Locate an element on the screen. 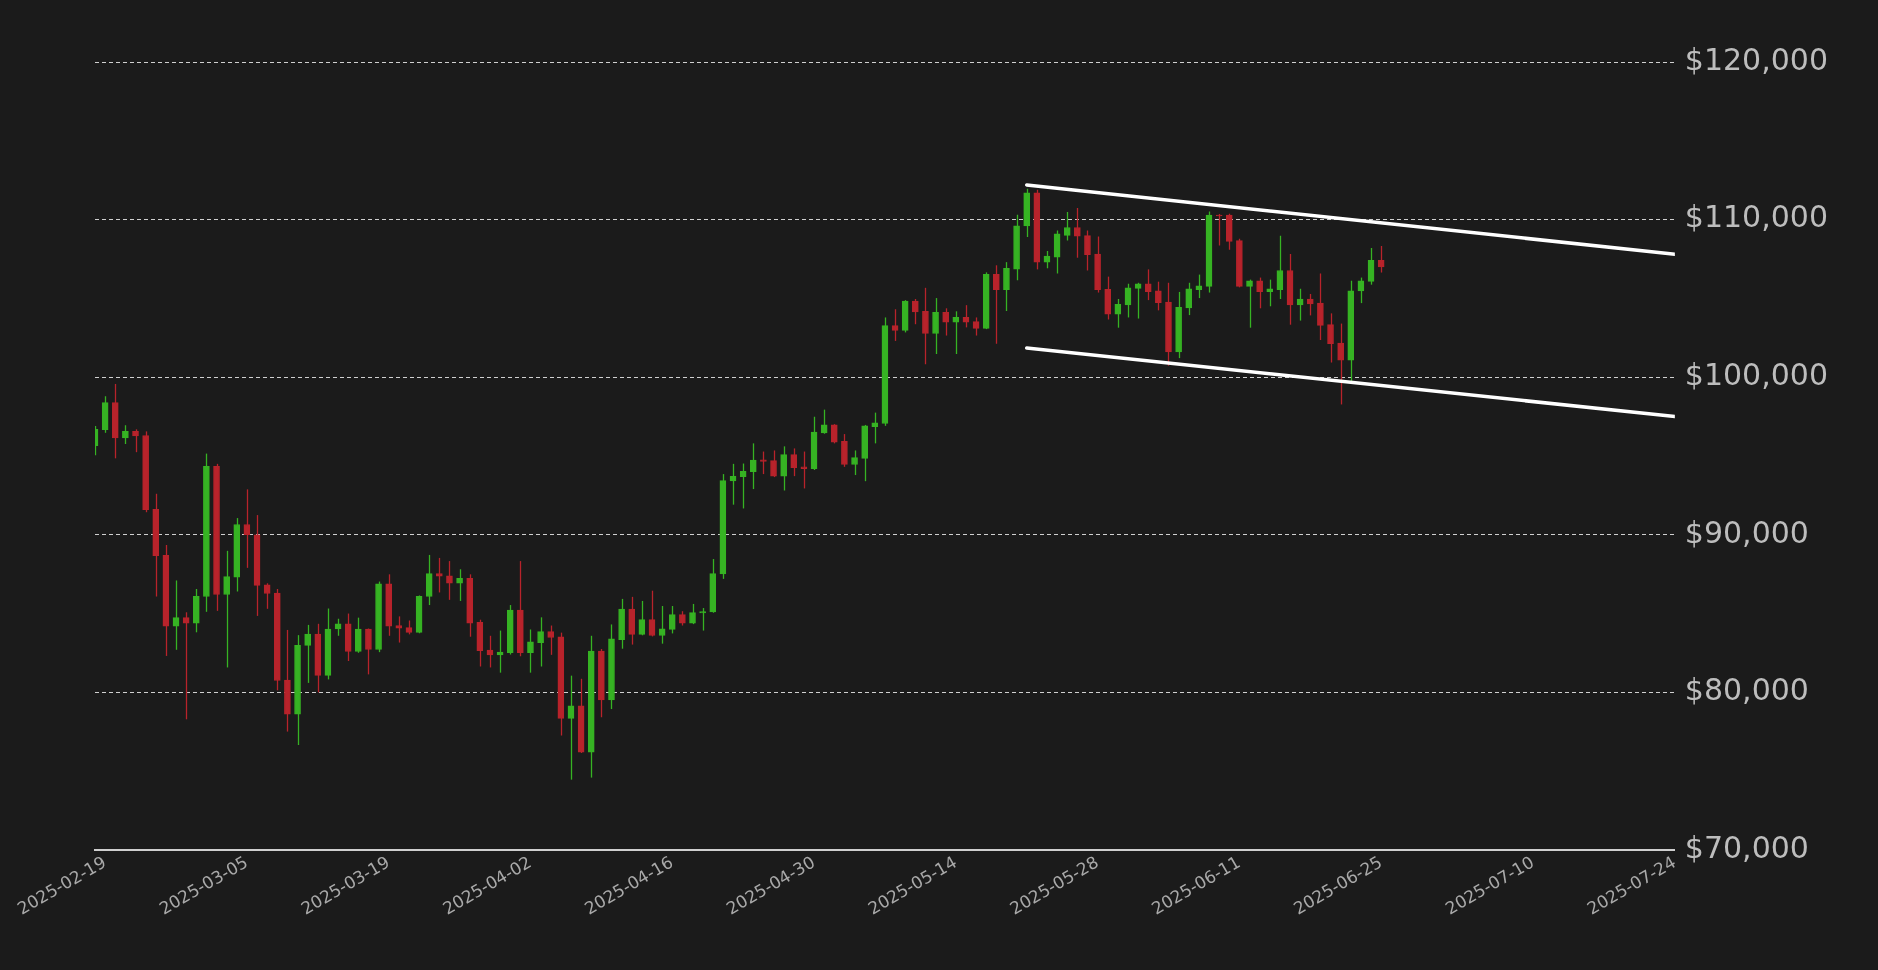 The width and height of the screenshot is (1878, 970). y-tick-label: $100,000 is located at coordinates (1756, 374).